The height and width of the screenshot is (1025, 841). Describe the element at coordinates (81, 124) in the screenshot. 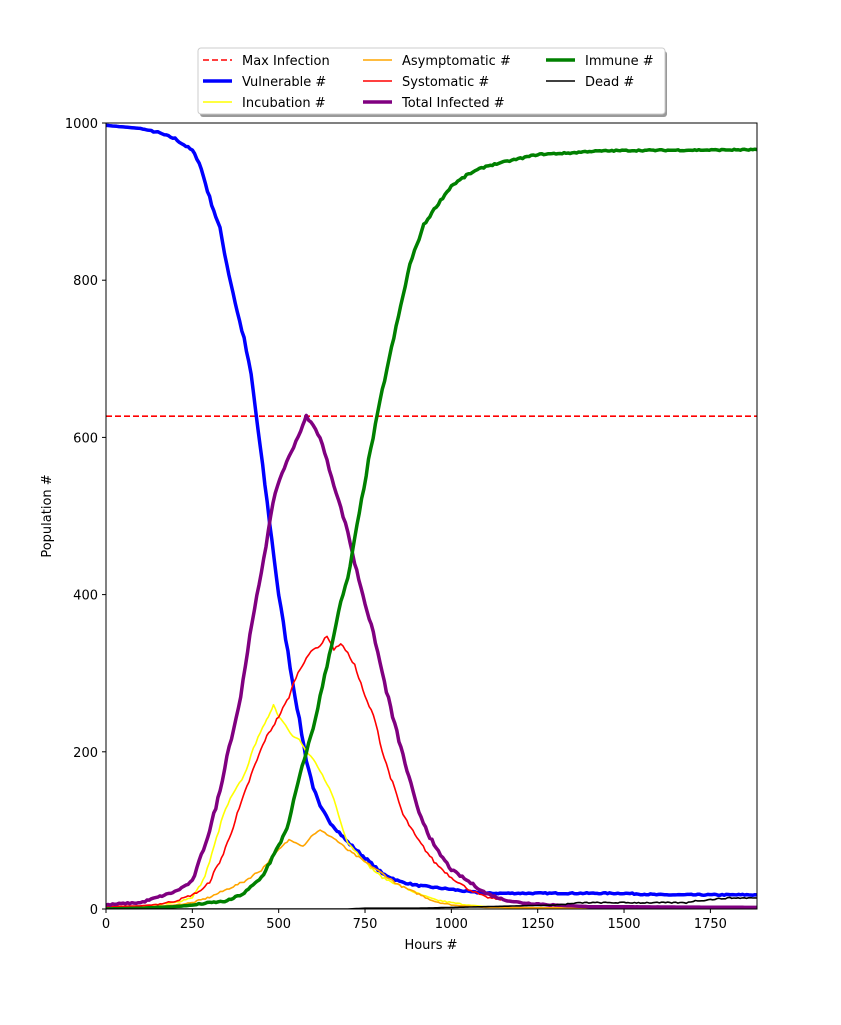

I see `y-tick-label: 1000` at that location.